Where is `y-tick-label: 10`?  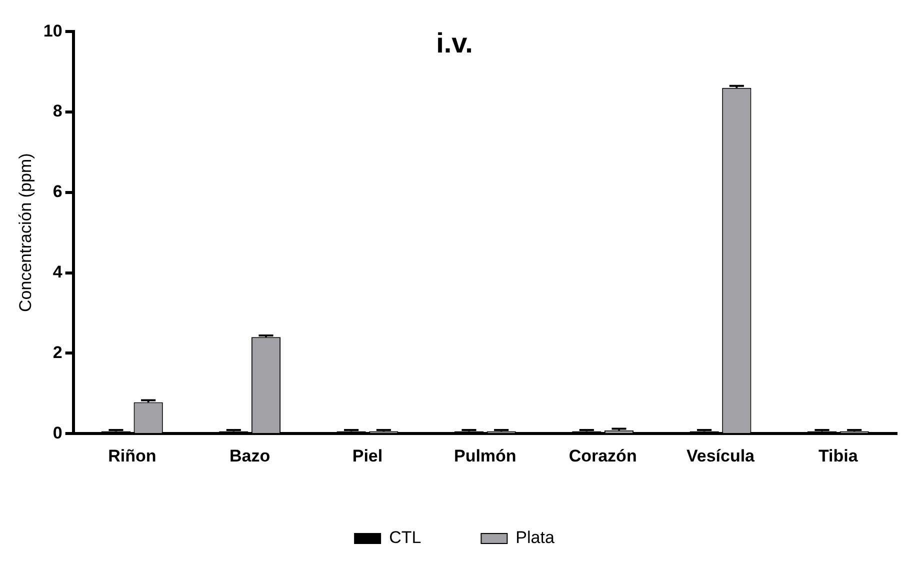
y-tick-label: 10 is located at coordinates (52, 30).